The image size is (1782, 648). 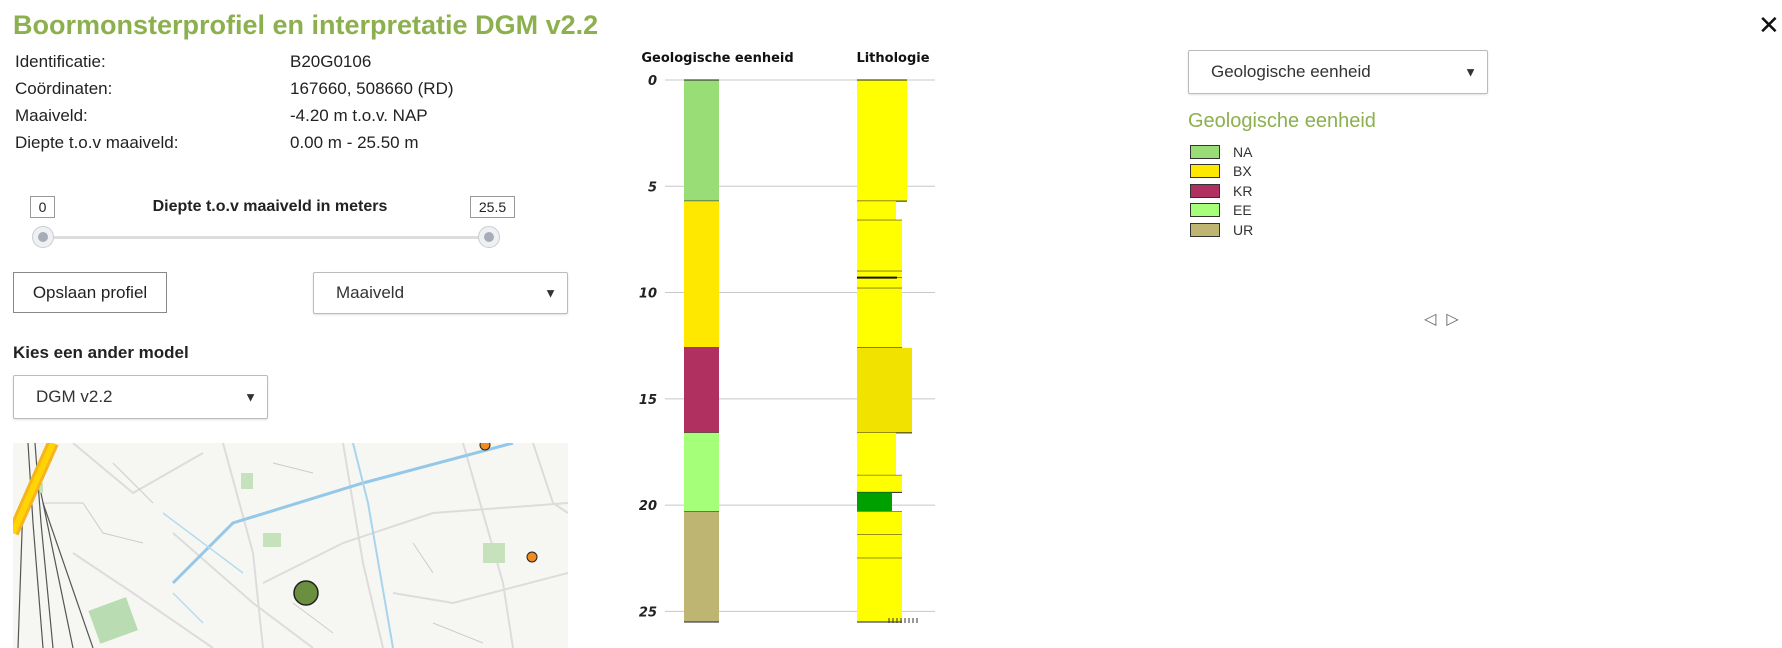 What do you see at coordinates (90, 292) in the screenshot?
I see `save-profile-button: Opslaan profiel` at bounding box center [90, 292].